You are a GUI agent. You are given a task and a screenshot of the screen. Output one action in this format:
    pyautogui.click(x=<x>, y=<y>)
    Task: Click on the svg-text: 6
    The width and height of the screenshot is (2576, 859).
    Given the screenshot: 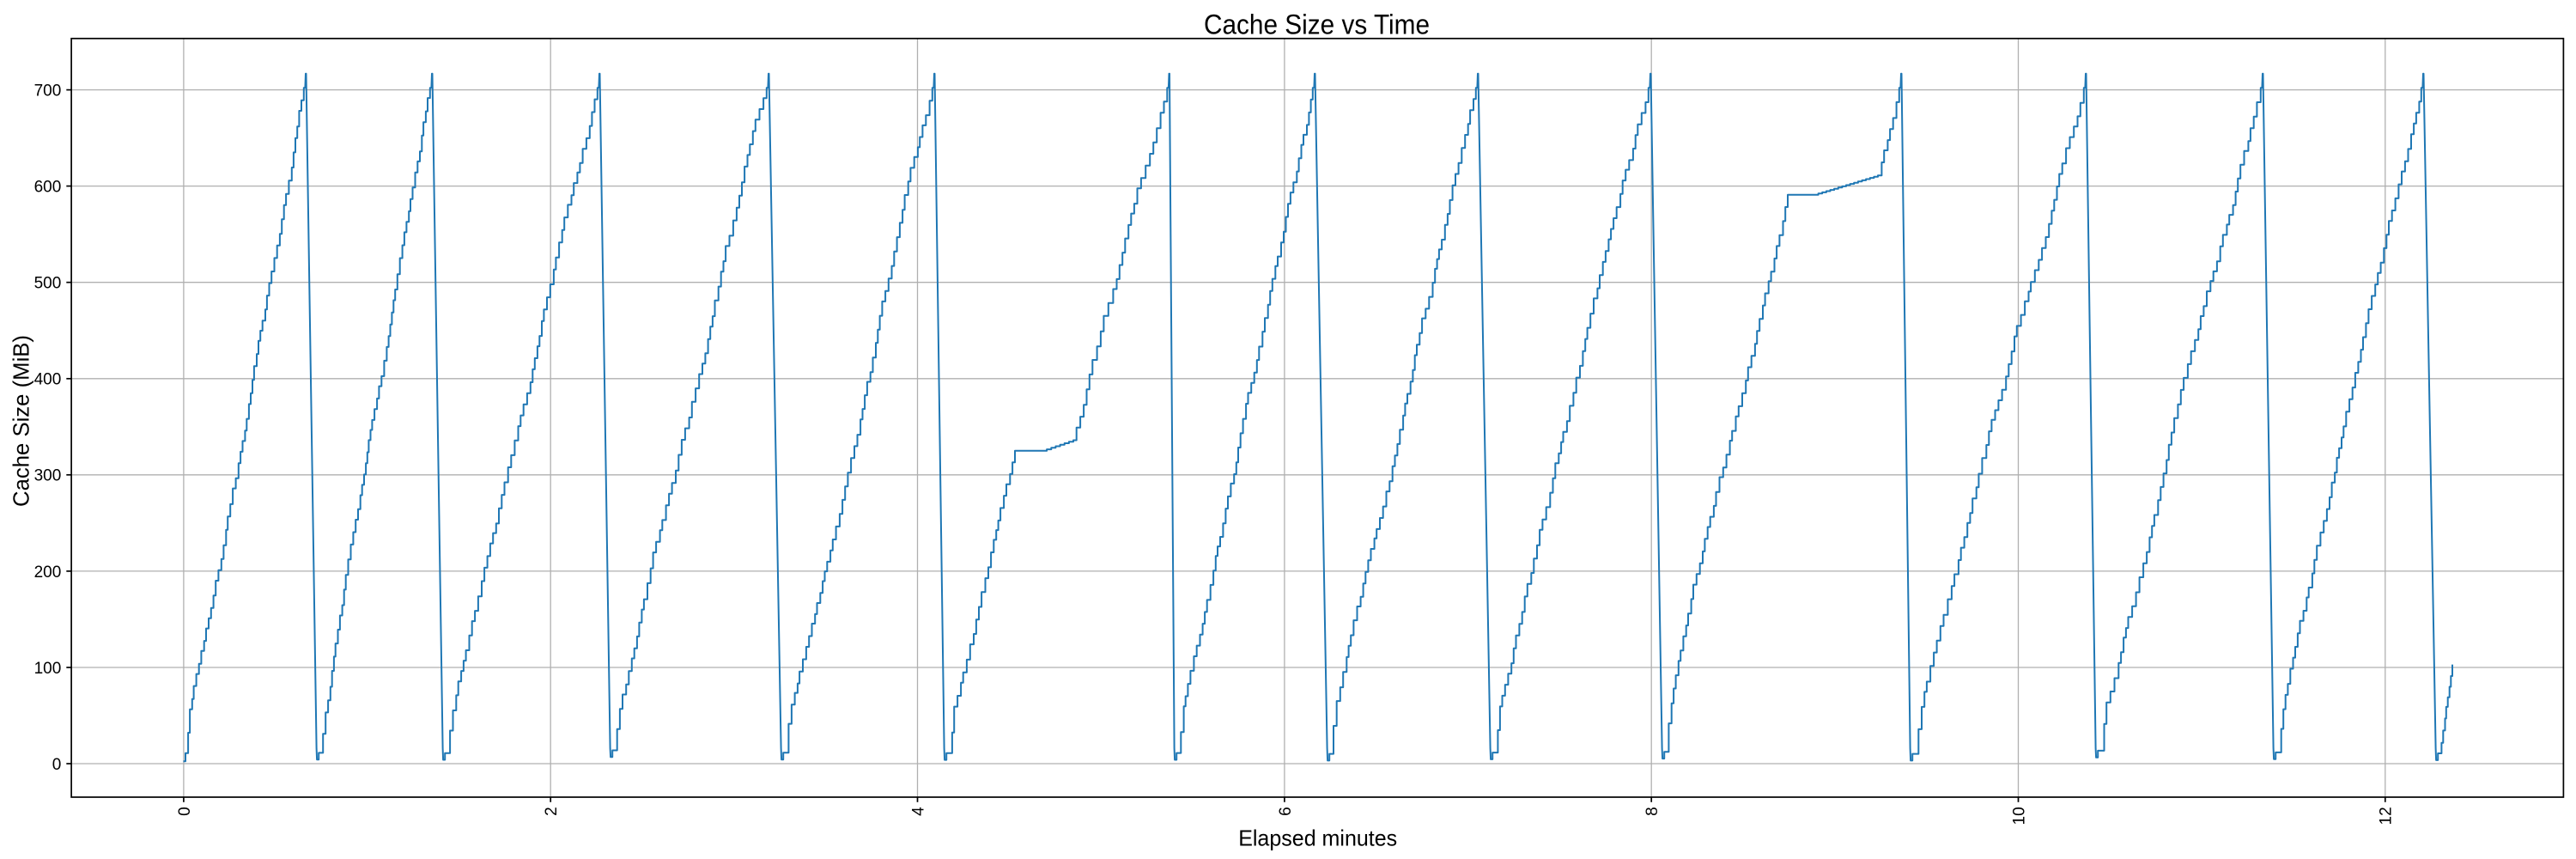 What is the action you would take?
    pyautogui.click(x=1286, y=811)
    